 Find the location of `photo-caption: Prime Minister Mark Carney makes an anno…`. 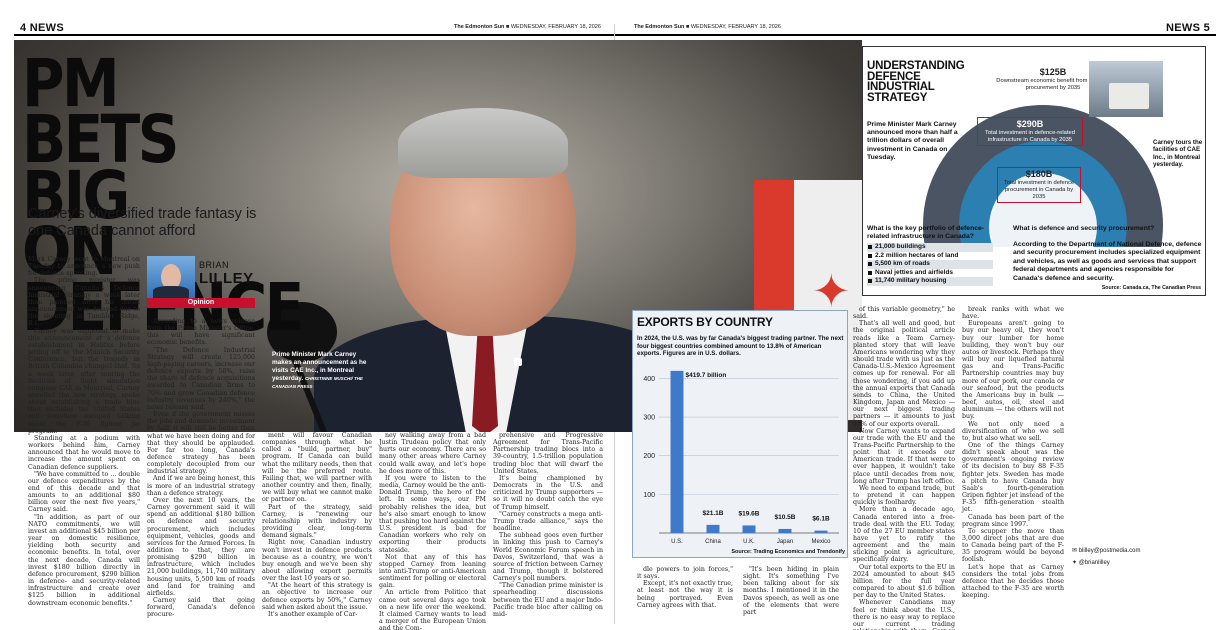

photo-caption: Prime Minister Mark Carney makes an anno… is located at coordinates (319, 370).